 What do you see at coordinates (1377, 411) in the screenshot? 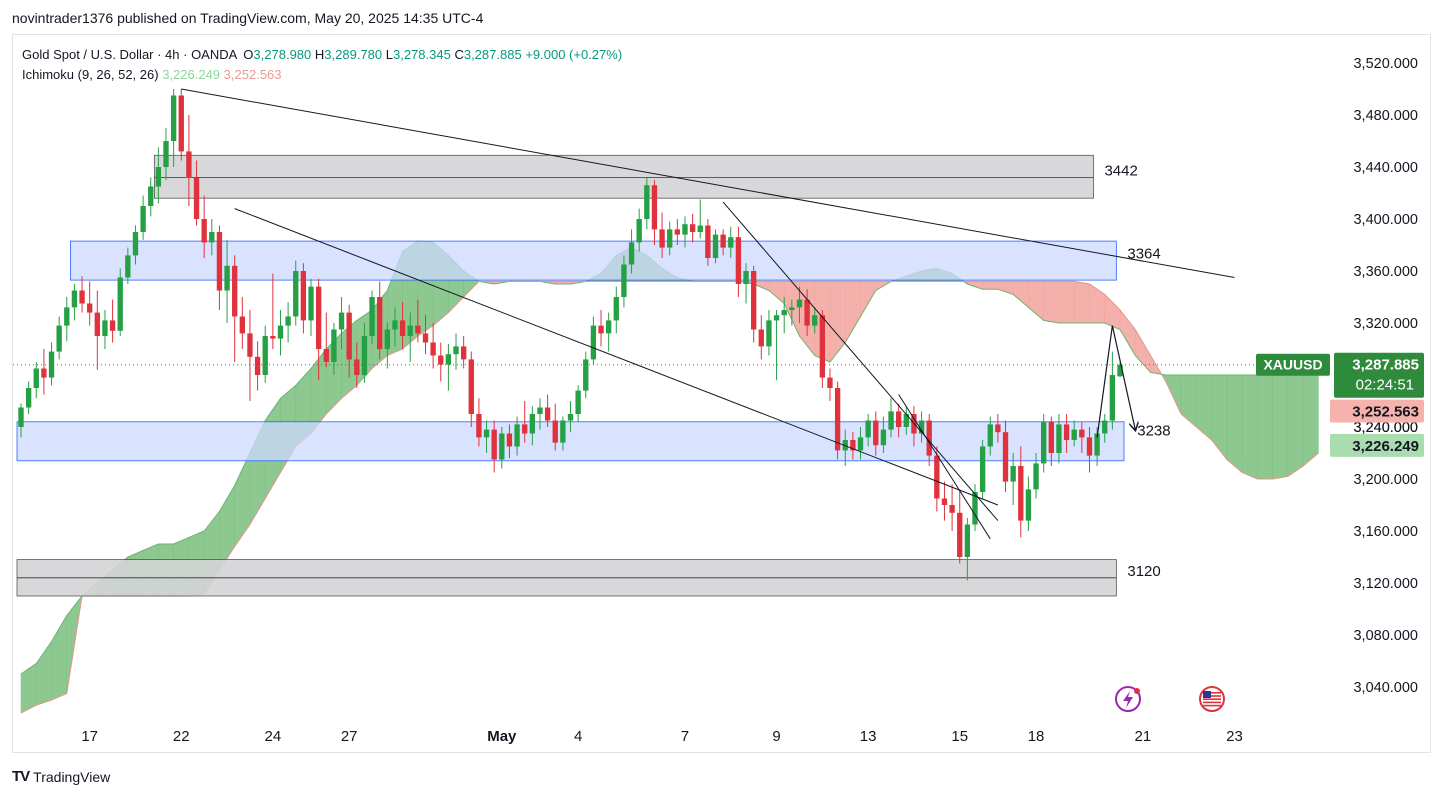
I see `span-b-price-tag` at bounding box center [1377, 411].